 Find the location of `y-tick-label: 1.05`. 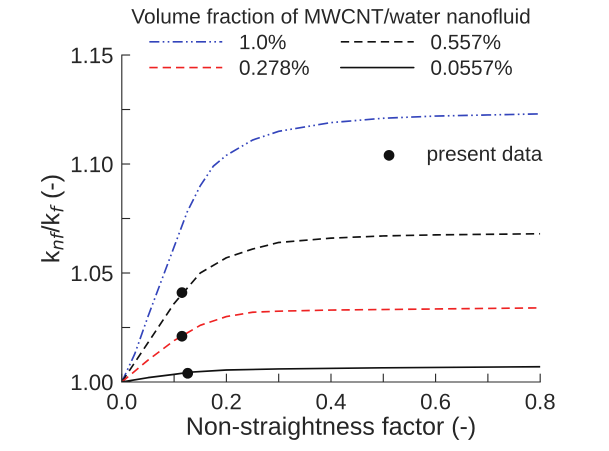

y-tick-label: 1.05 is located at coordinates (92, 274).